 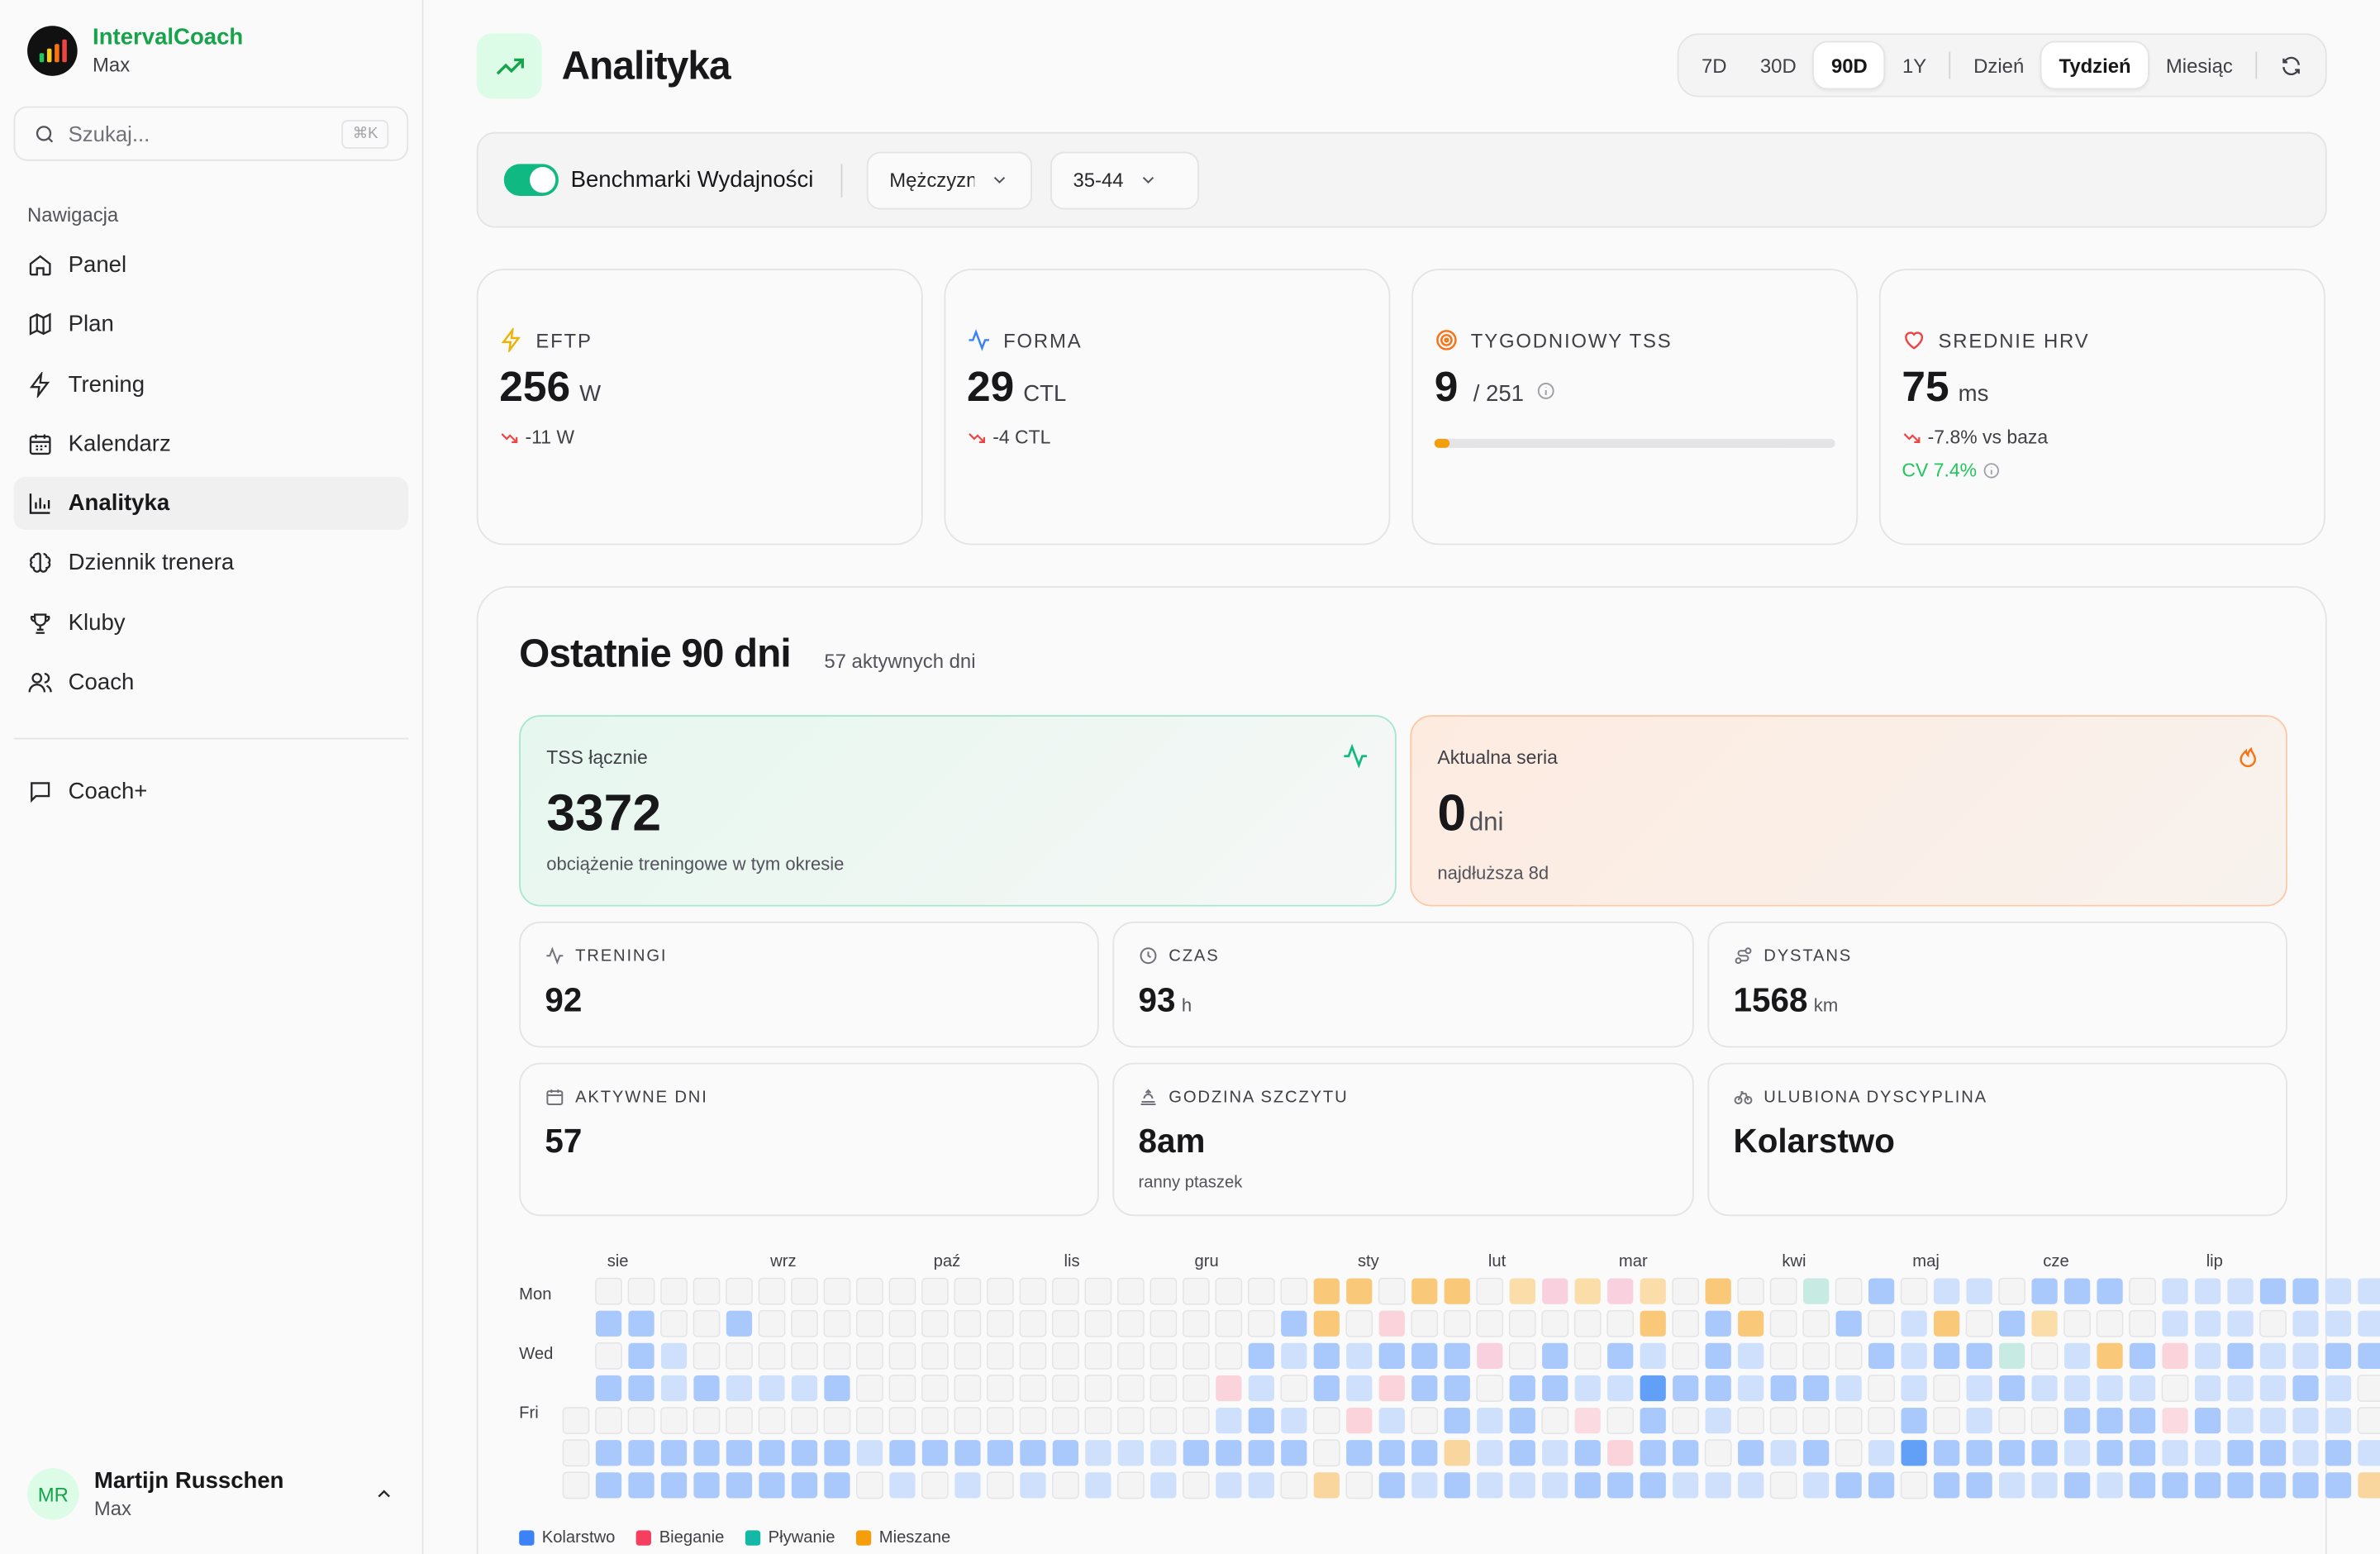 What do you see at coordinates (211, 682) in the screenshot?
I see `sidebar-item-coach: Coach` at bounding box center [211, 682].